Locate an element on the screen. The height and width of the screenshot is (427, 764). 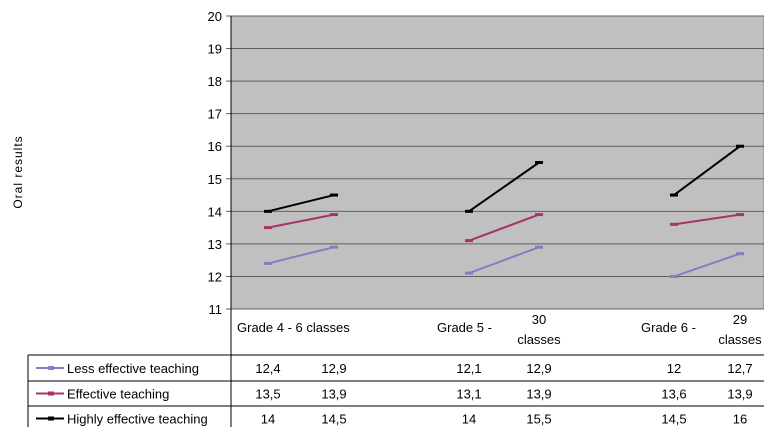
data-label: 13,6 is located at coordinates (673, 394).